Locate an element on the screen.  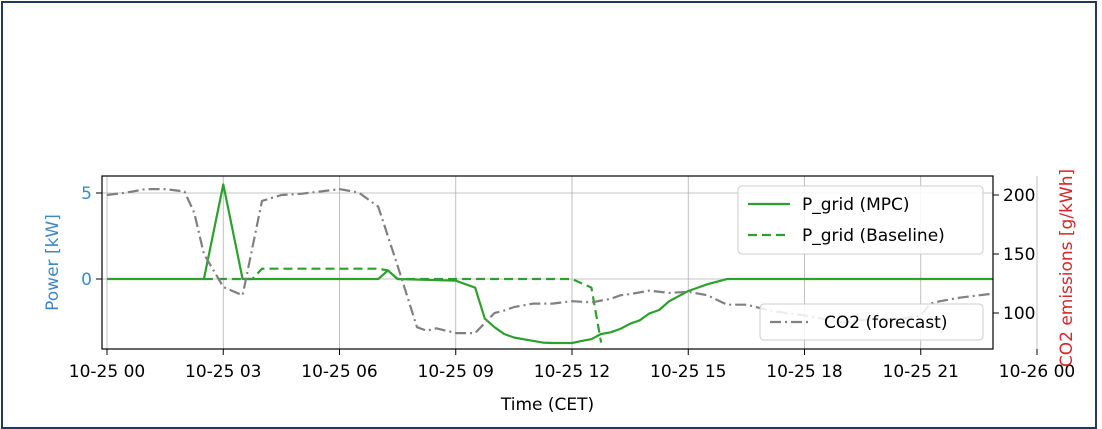
x-tick-label: 10-25 09 is located at coordinates (456, 372).